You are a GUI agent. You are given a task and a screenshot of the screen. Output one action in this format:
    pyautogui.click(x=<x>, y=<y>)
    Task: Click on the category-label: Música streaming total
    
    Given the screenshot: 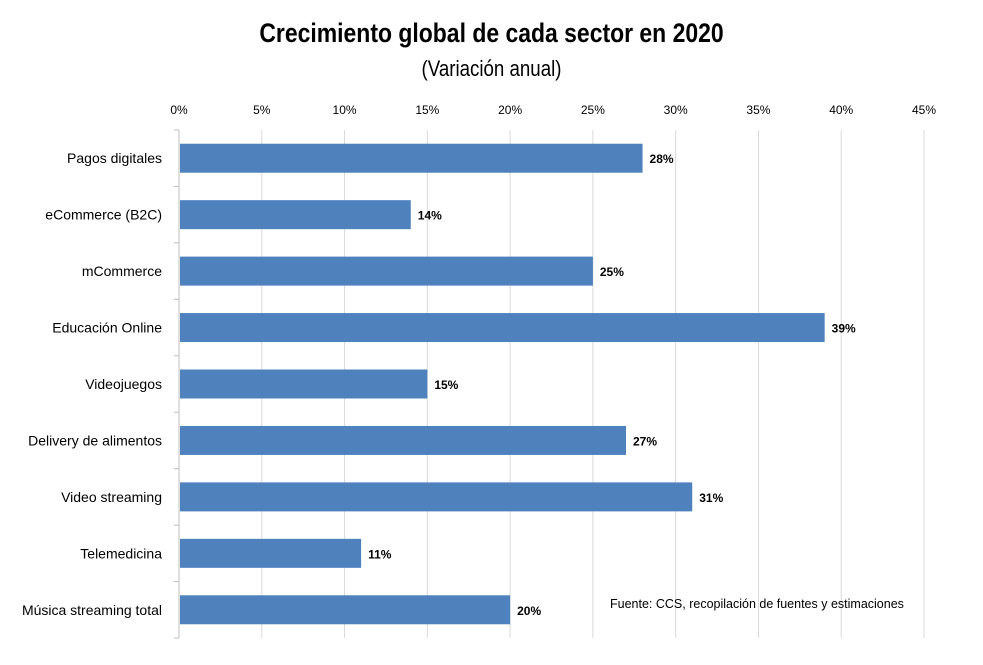 What is the action you would take?
    pyautogui.click(x=92, y=610)
    